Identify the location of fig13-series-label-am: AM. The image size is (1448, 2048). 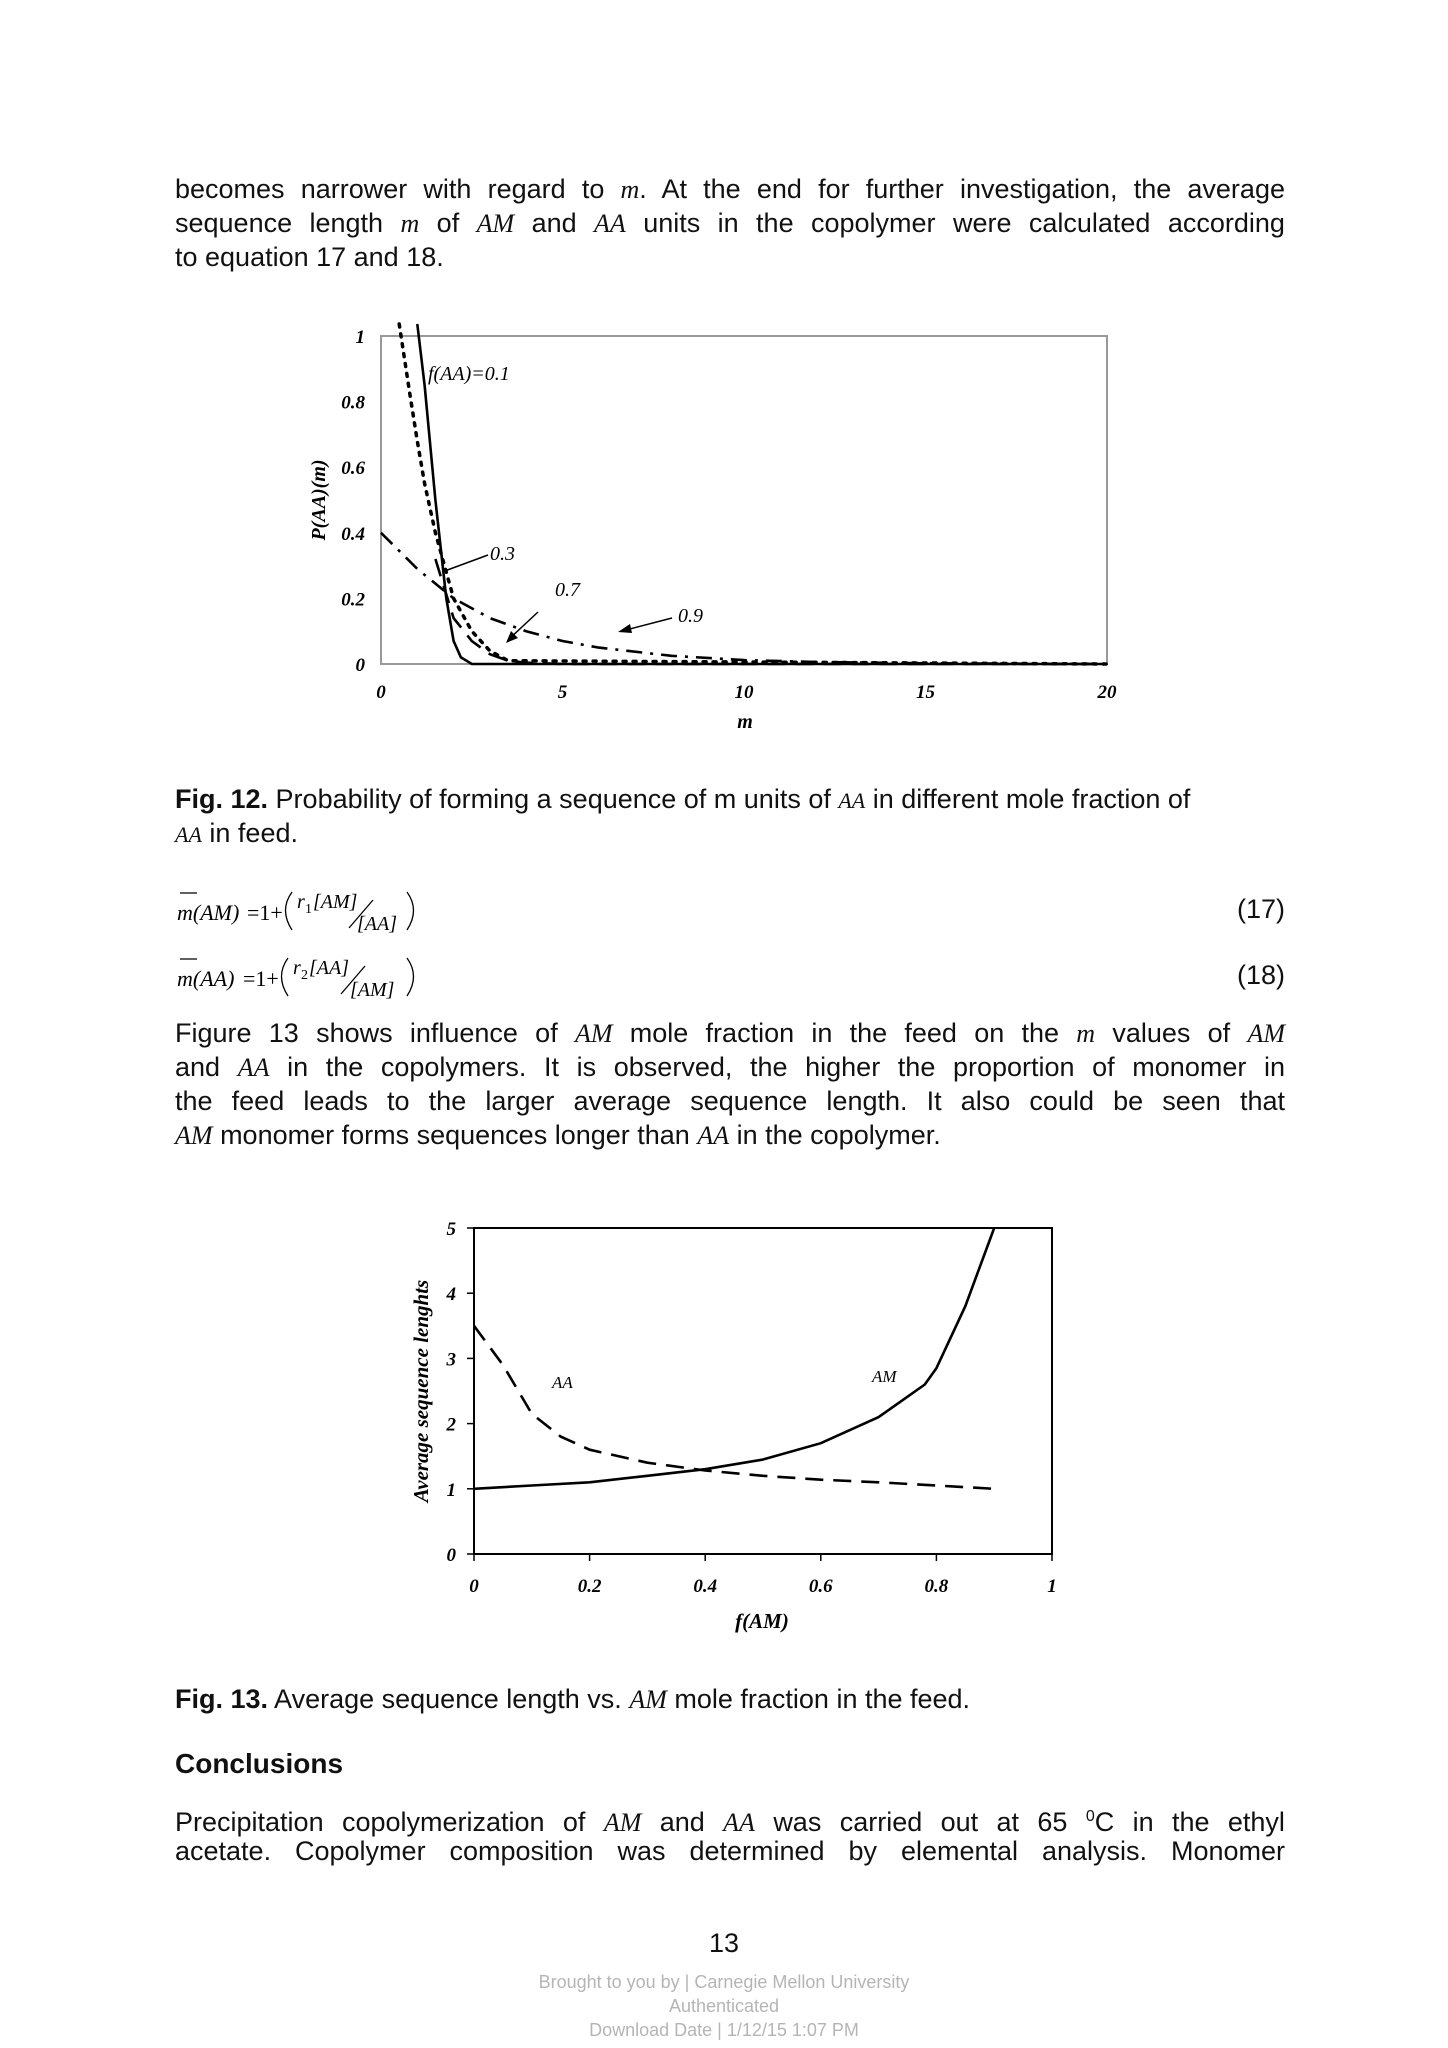
(884, 1376).